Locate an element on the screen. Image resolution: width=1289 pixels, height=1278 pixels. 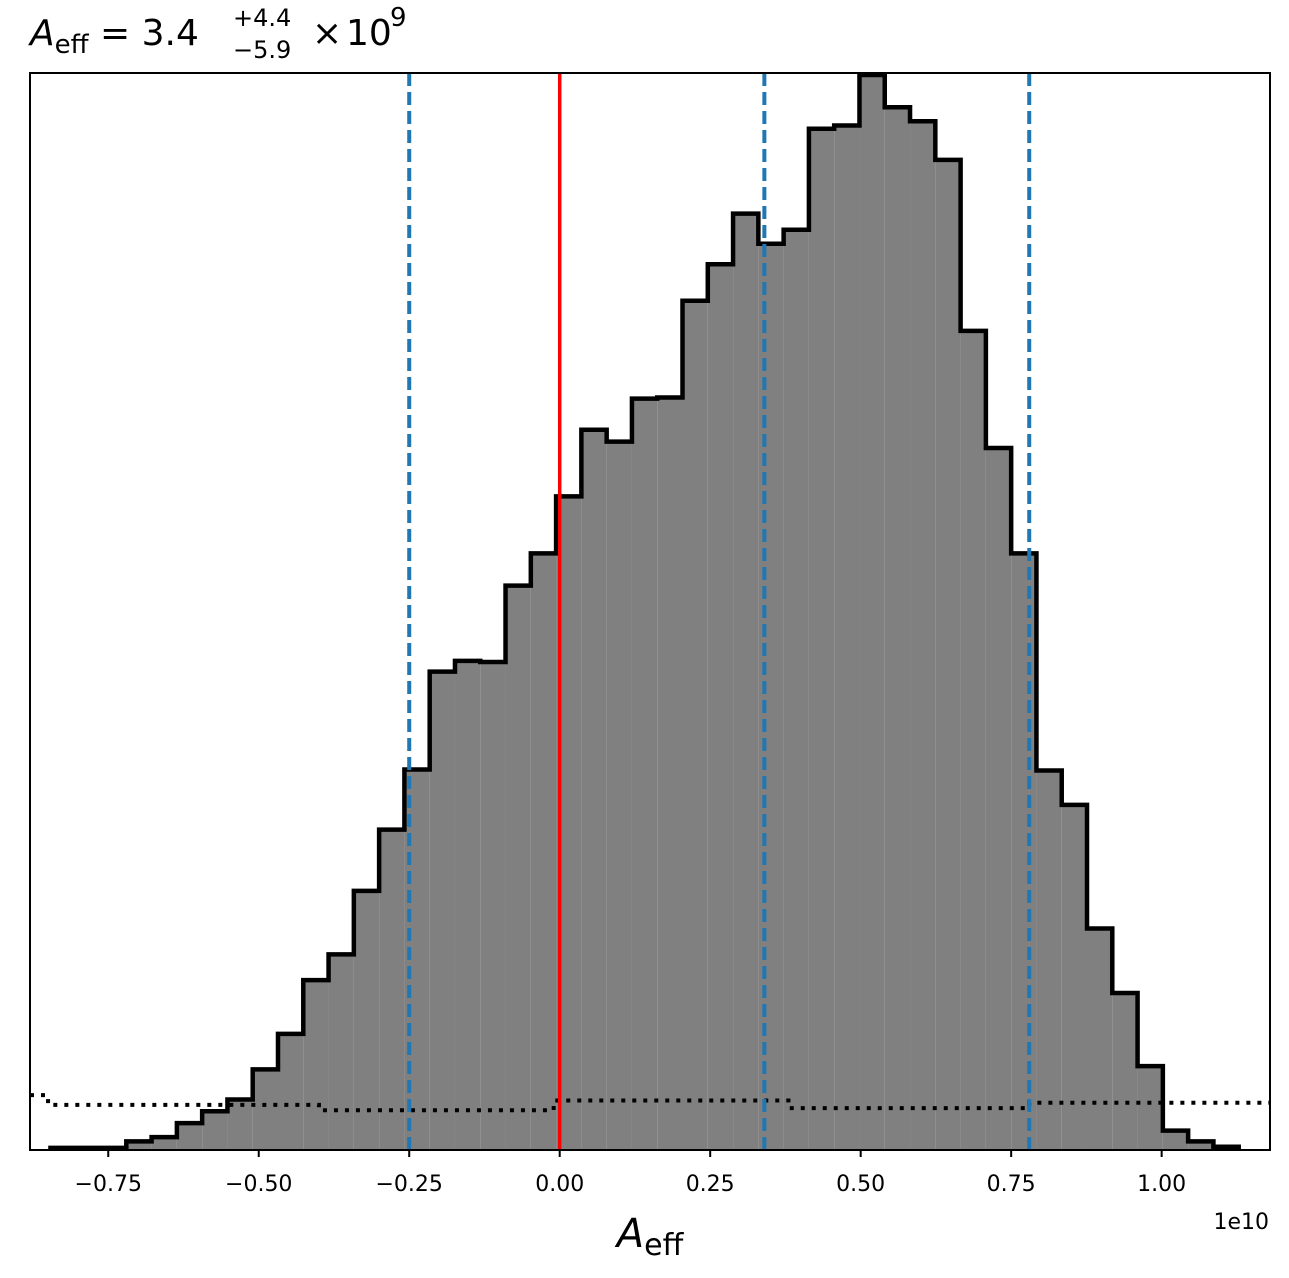
x-tick-label: 1.00 is located at coordinates (1161, 1184).